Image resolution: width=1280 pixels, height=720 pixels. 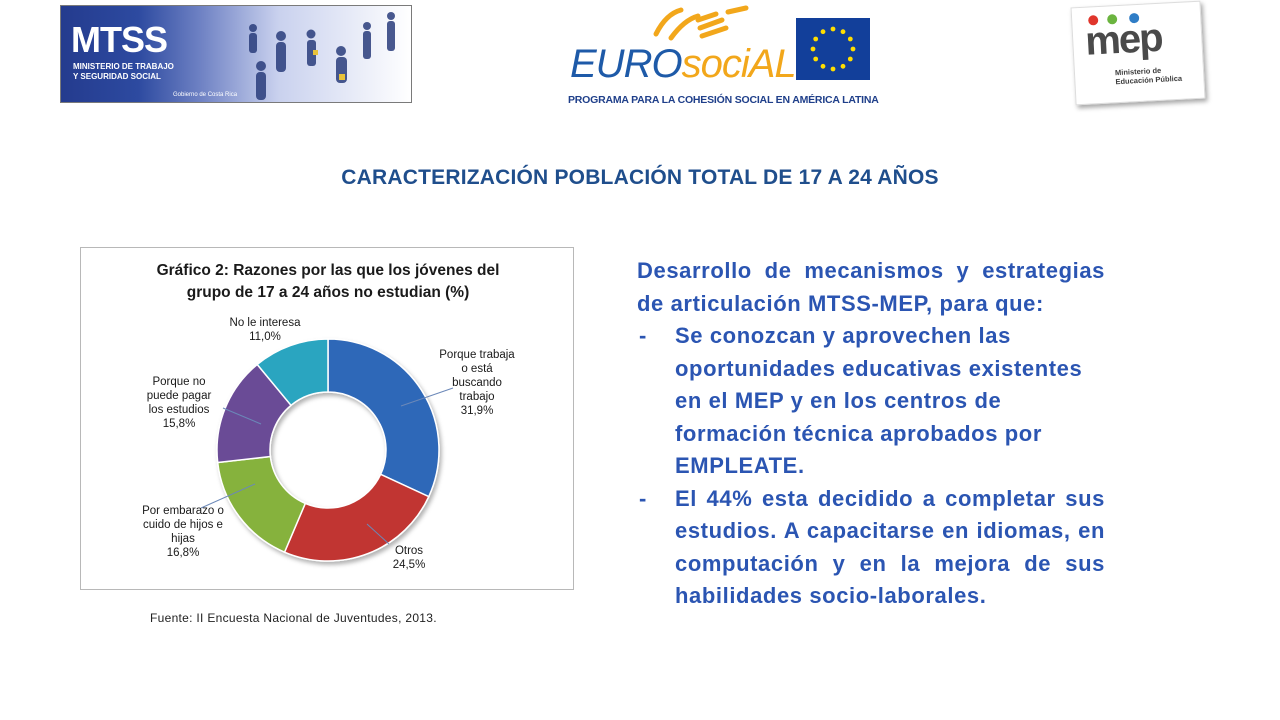 I want to click on slice-label-1: Otros 24,5%, so click(x=409, y=558).